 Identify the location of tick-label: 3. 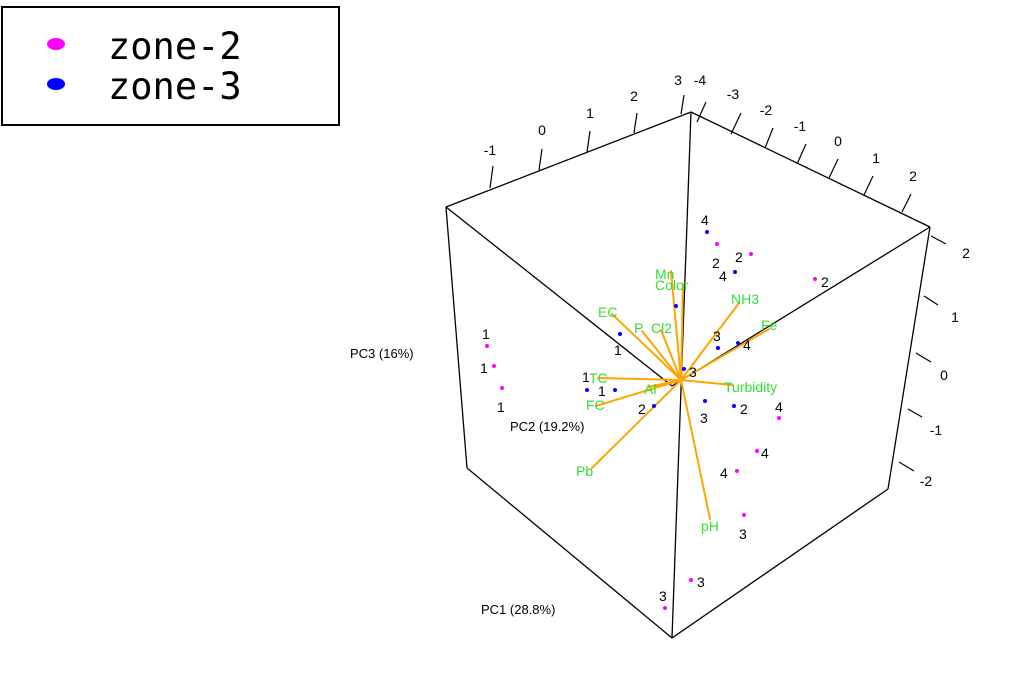
(678, 80).